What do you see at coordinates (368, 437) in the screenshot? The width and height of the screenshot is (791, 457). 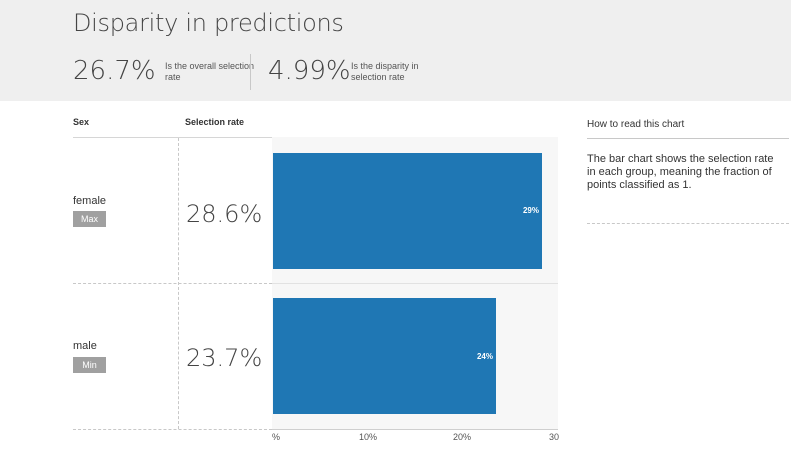 I see `x-tick-label: 10%` at bounding box center [368, 437].